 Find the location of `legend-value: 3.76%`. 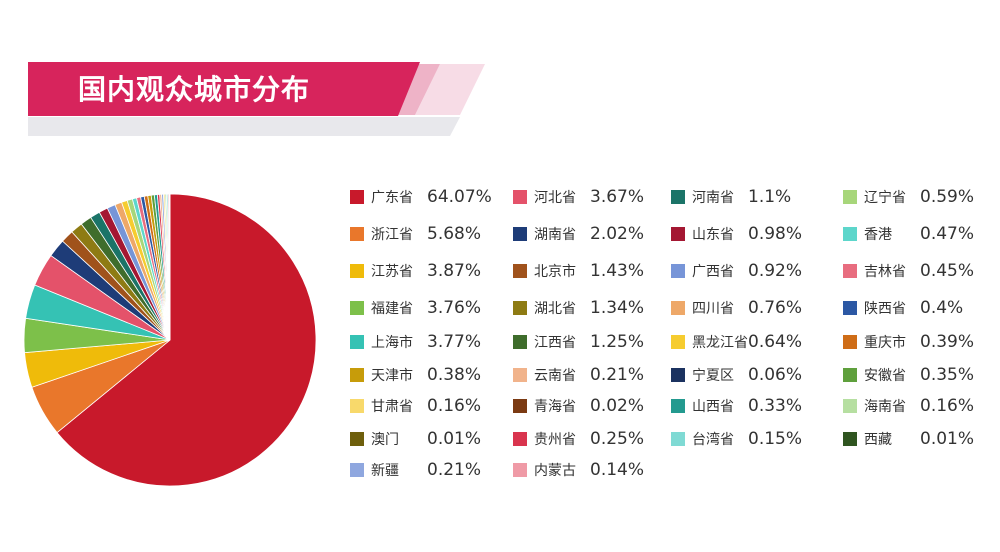

legend-value: 3.76% is located at coordinates (454, 308).